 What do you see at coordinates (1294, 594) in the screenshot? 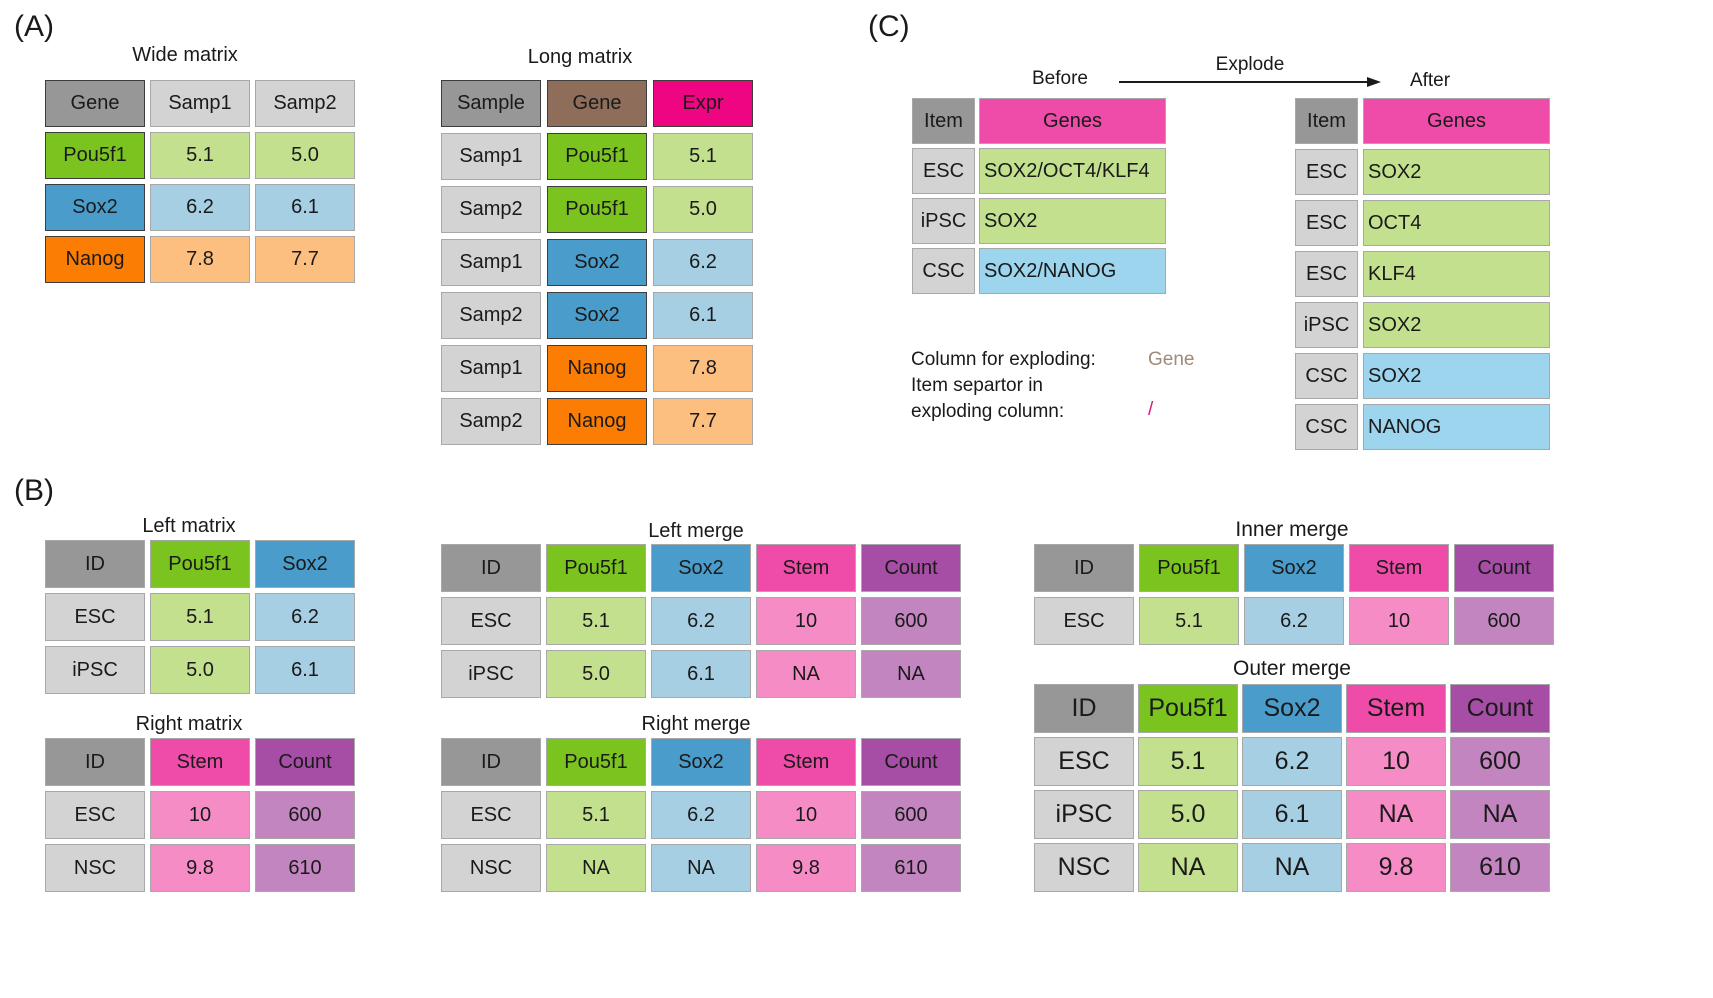
I see `inner-merge-table: ID Pou5f1 Sox2 Stem Count ESC 5.1 6.2 10 600` at bounding box center [1294, 594].